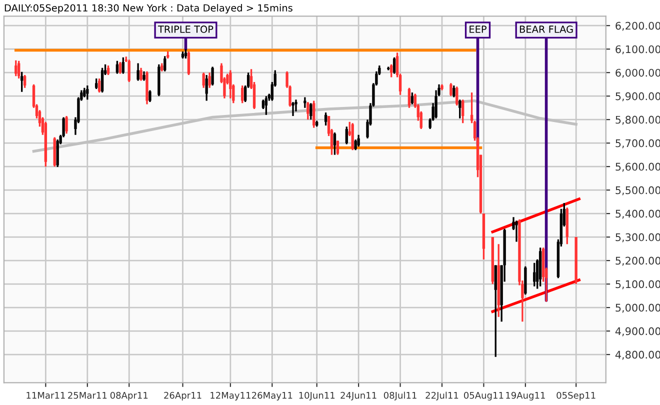  I want to click on x-tick-label: 26May11, so click(272, 396).